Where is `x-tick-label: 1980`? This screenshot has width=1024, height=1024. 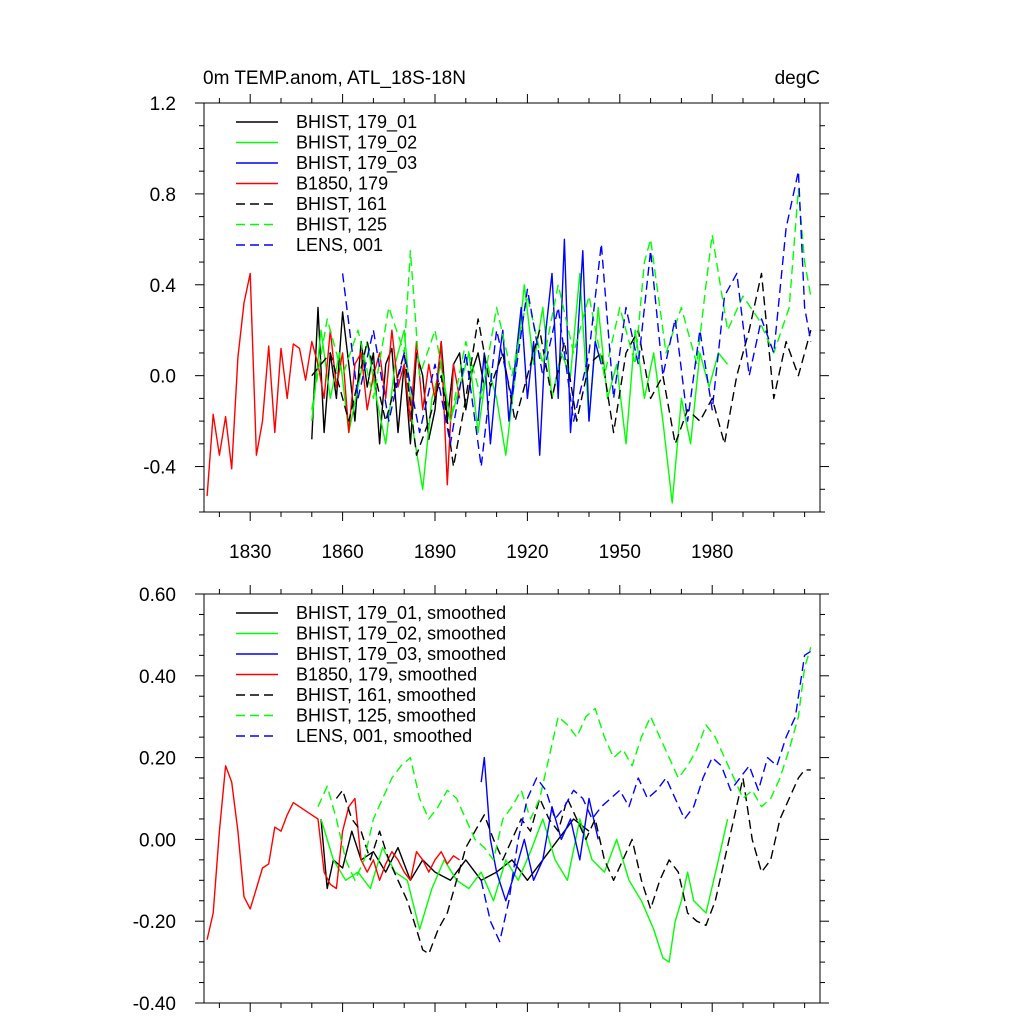
x-tick-label: 1980 is located at coordinates (712, 552).